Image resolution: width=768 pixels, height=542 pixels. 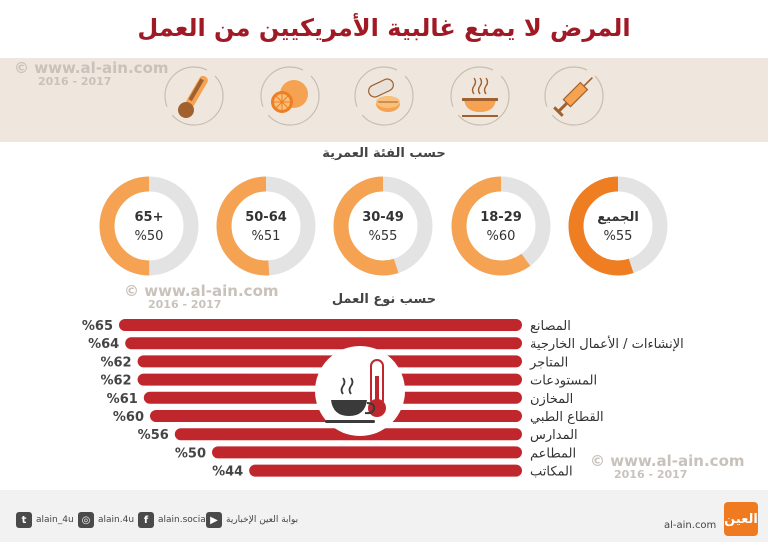 What do you see at coordinates (86, 520) in the screenshot?
I see `instagram-icon: ◎` at bounding box center [86, 520].